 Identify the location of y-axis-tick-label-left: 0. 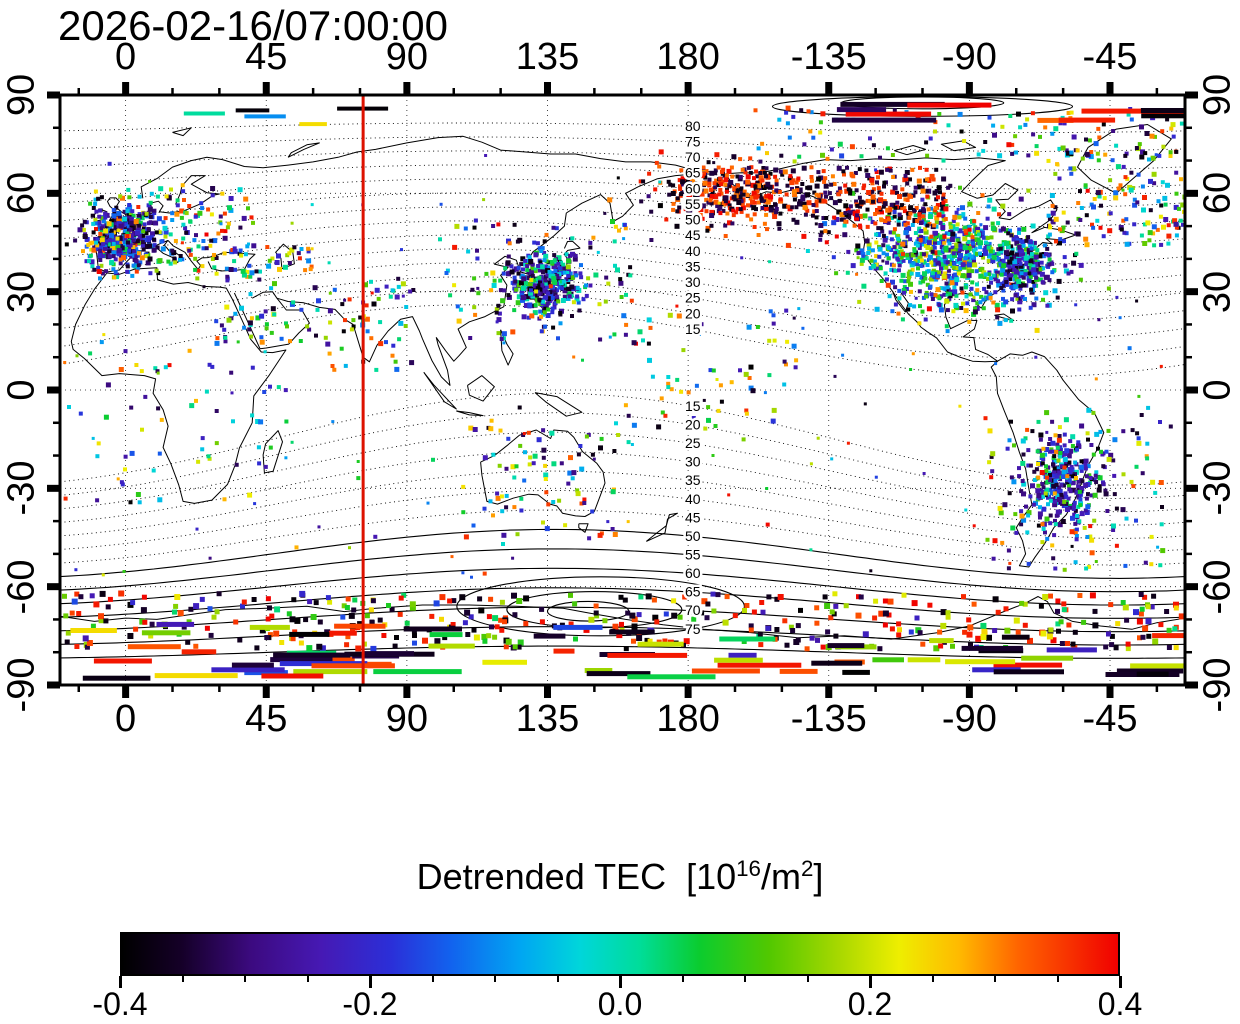
(21, 390).